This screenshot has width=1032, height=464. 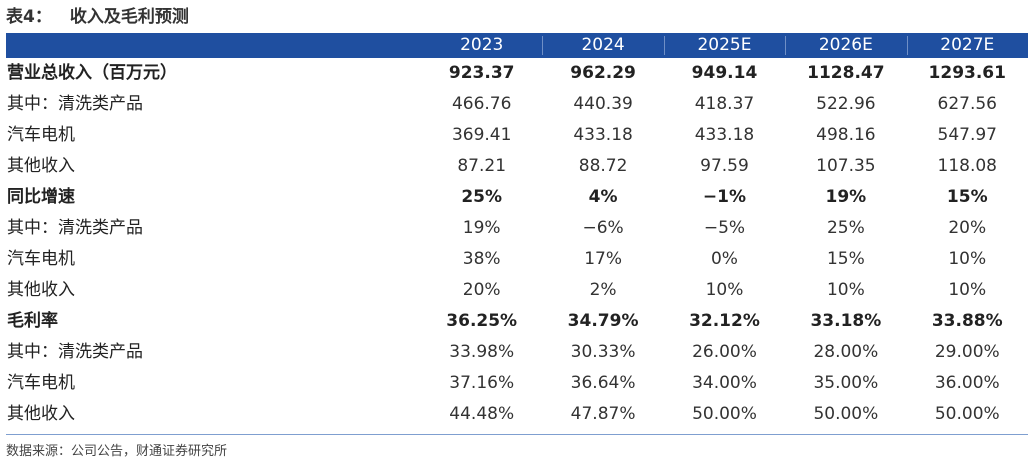 I want to click on table-cell: 33.98%, so click(x=482, y=352).